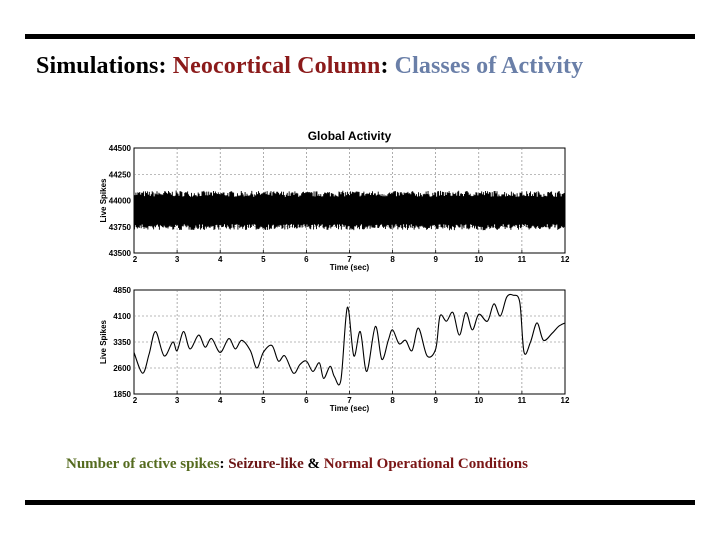 This screenshot has width=720, height=540. What do you see at coordinates (97, 66) in the screenshot?
I see `title-part-simulations: Simulations` at bounding box center [97, 66].